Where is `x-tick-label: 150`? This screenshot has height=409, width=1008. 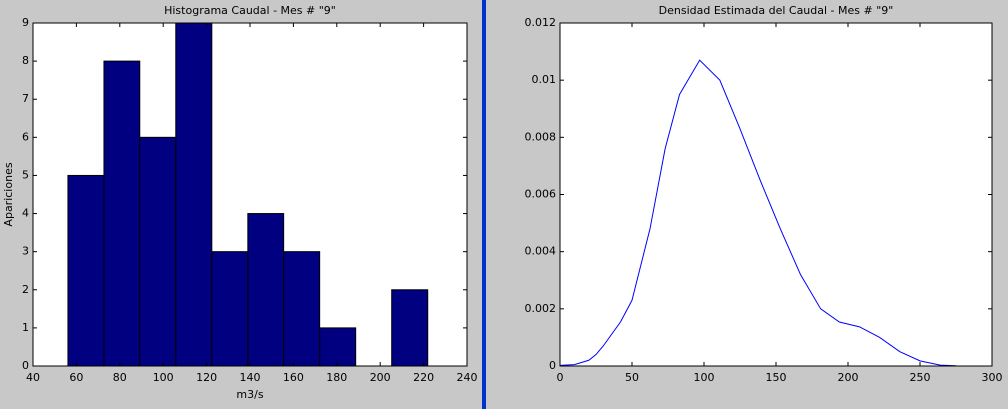 x-tick-label: 150 is located at coordinates (776, 377).